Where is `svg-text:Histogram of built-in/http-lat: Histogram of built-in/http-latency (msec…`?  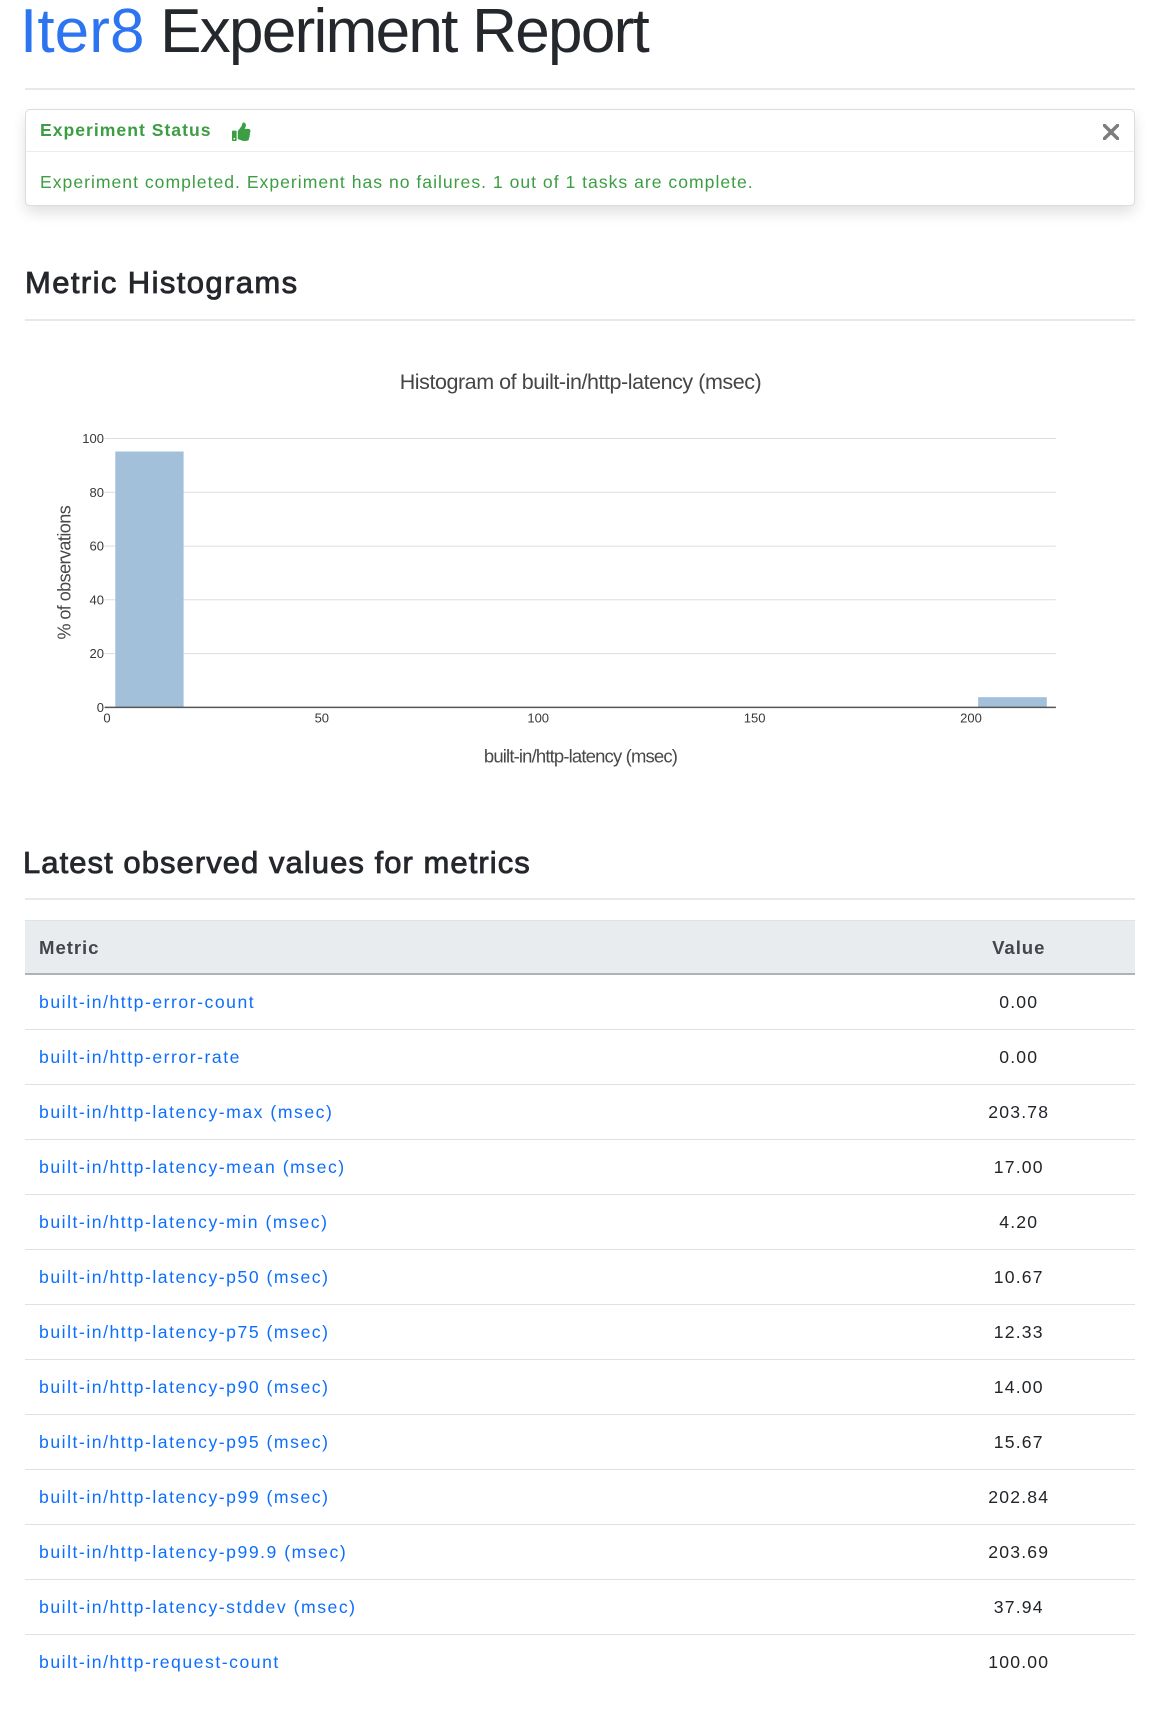 svg-text:Histogram of built-in/http-lat: Histogram of built-in/http-latency (msec… is located at coordinates (581, 382).